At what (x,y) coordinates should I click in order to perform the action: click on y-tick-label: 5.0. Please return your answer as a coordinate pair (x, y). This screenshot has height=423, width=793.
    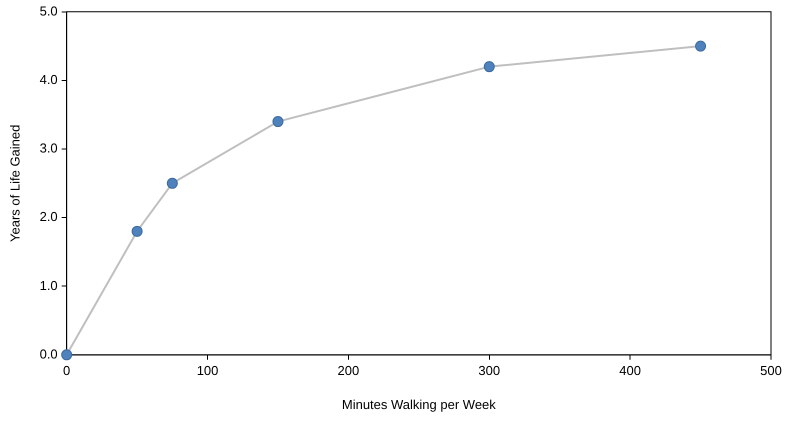
    Looking at the image, I should click on (49, 10).